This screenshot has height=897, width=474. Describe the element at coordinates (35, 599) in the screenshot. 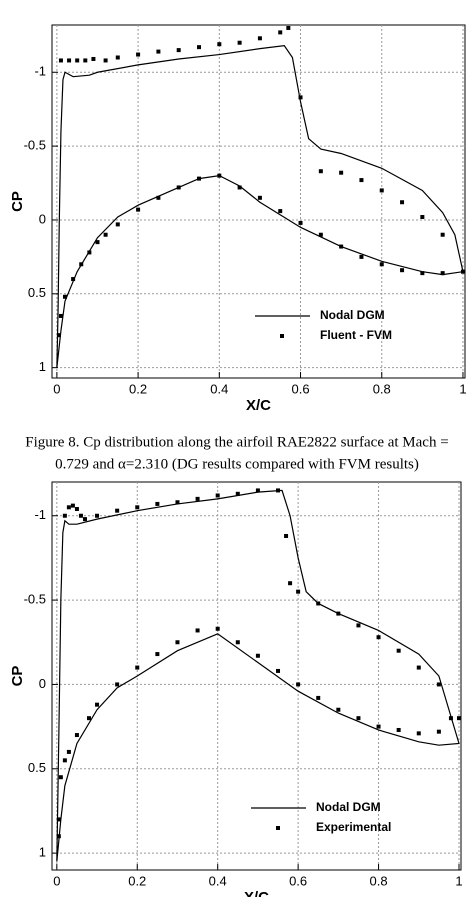

I see `y-tick-label: -0.5` at that location.